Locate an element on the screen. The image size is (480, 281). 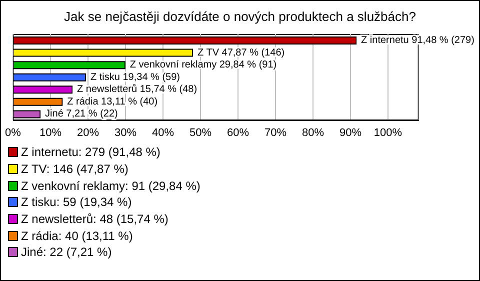
text: Jiné: 22 (7,21 %) is located at coordinates (66, 252).